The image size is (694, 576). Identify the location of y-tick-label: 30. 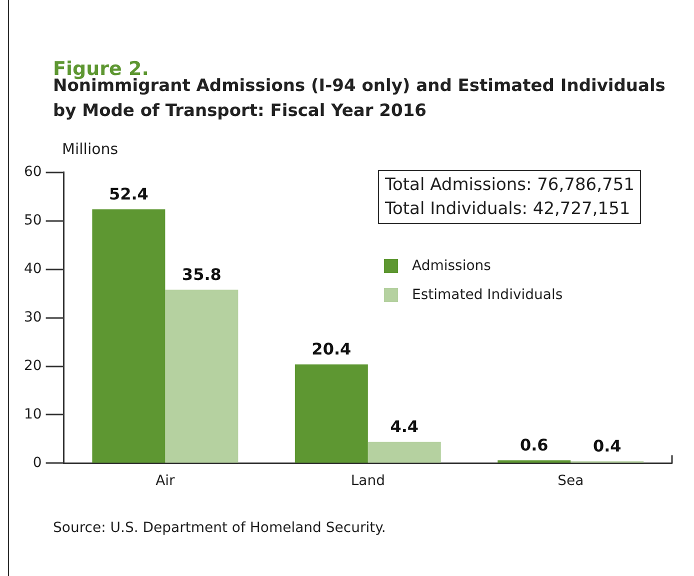
(33, 317).